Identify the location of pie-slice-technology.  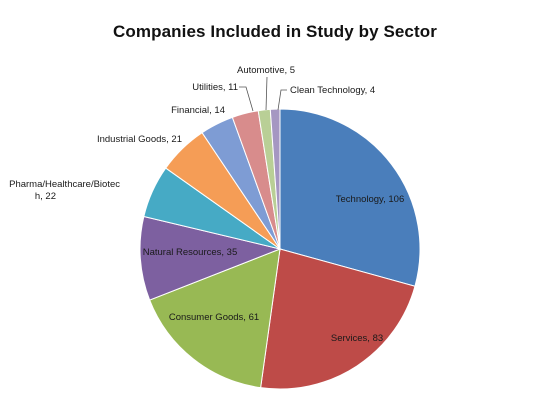
(350, 197).